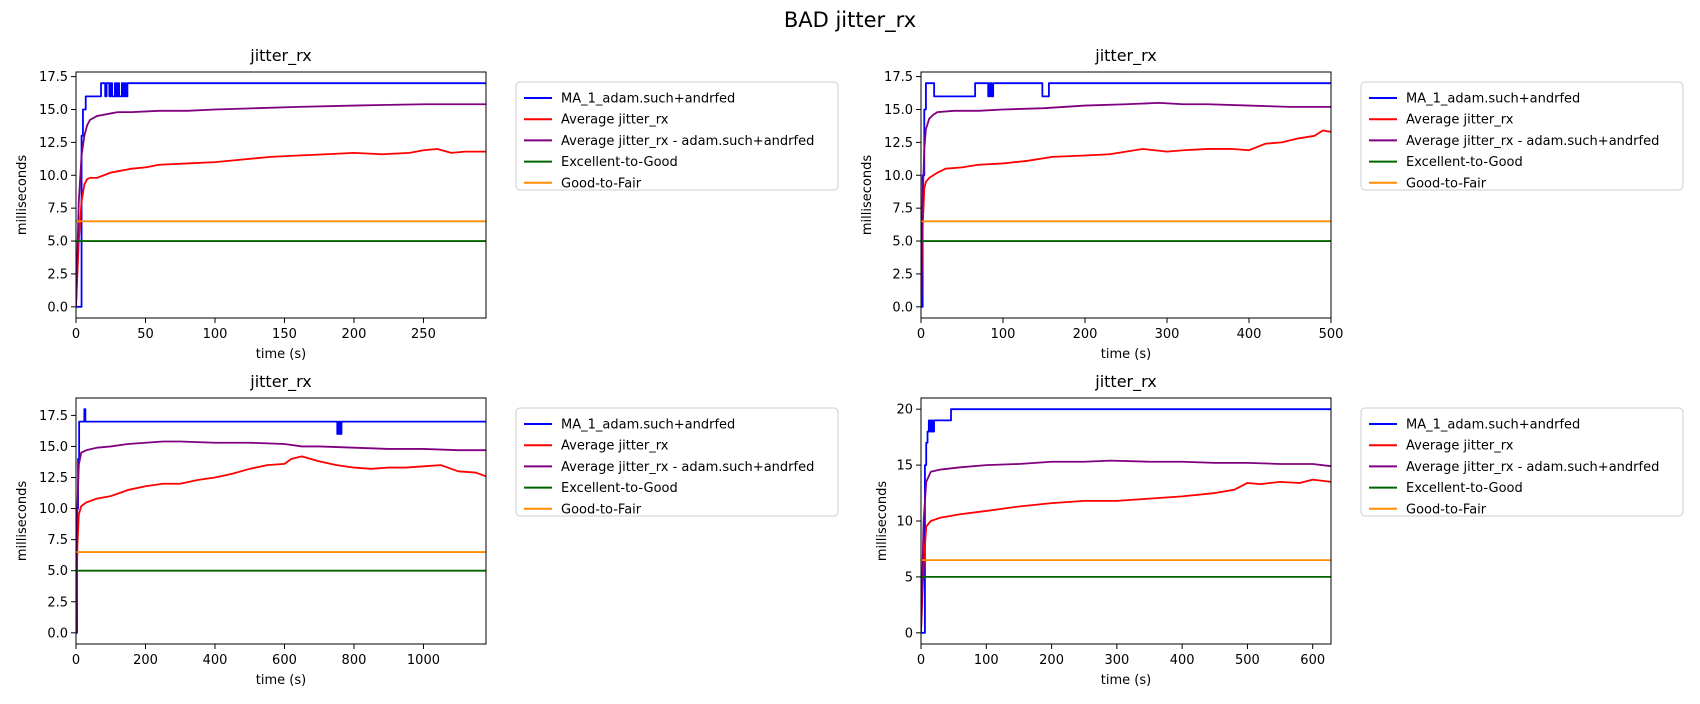 The width and height of the screenshot is (1700, 704). I want to click on x-tick-label: 50, so click(145, 334).